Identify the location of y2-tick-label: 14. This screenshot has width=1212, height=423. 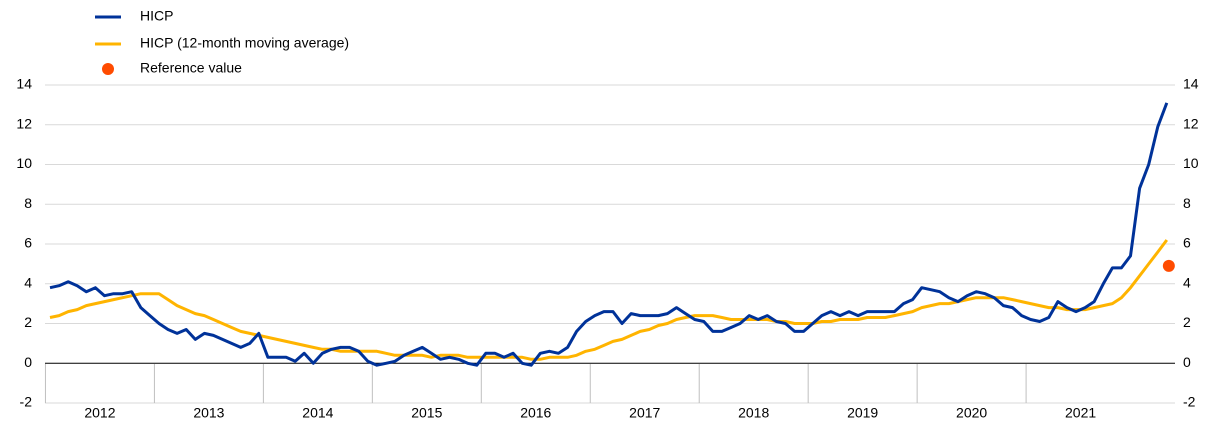
(1191, 84).